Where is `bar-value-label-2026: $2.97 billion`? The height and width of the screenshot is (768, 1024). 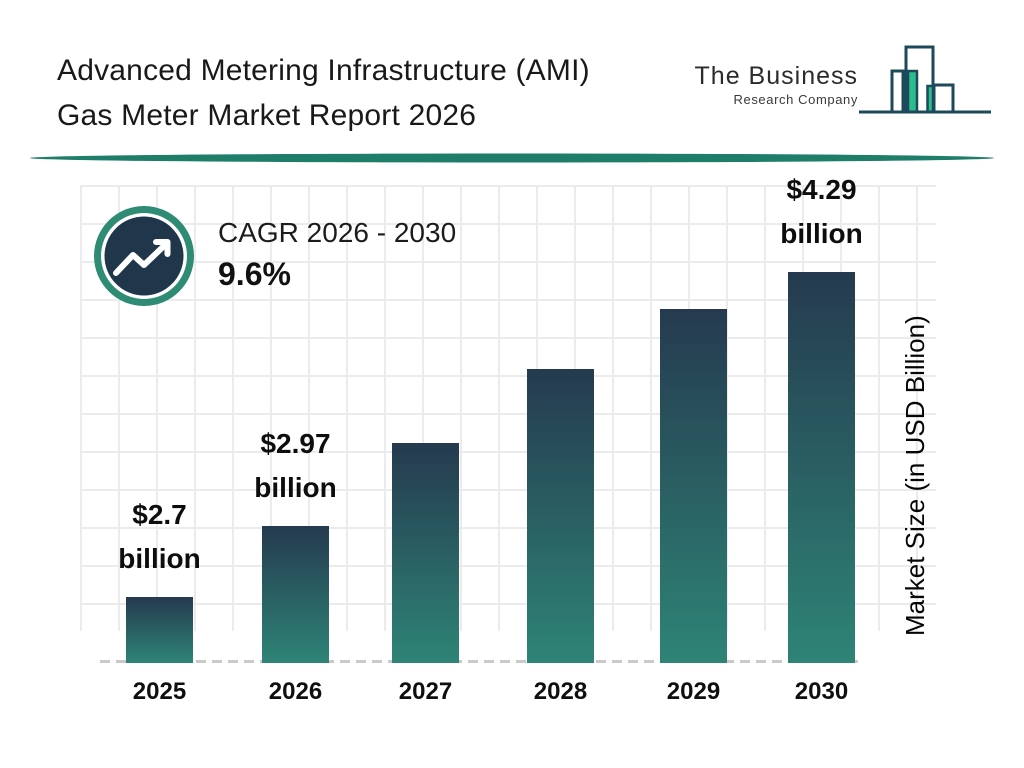
bar-value-label-2026: $2.97 billion is located at coordinates (295, 465).